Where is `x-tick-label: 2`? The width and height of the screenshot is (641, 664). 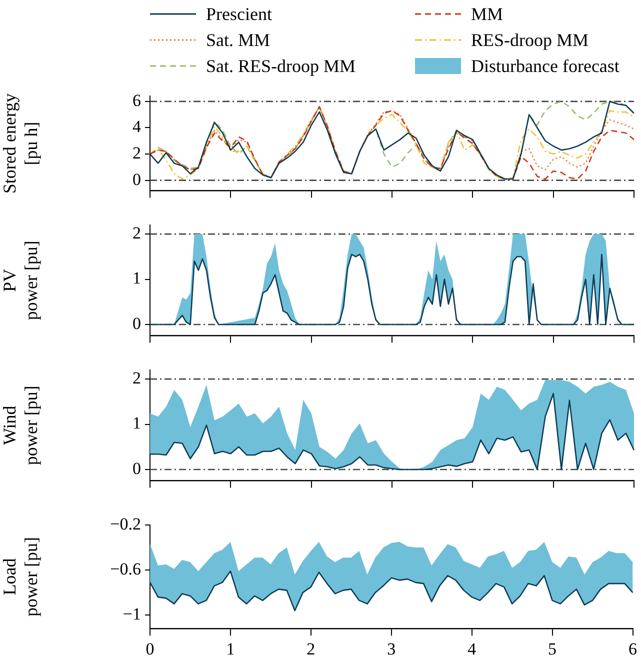
x-tick-label: 2 is located at coordinates (311, 648).